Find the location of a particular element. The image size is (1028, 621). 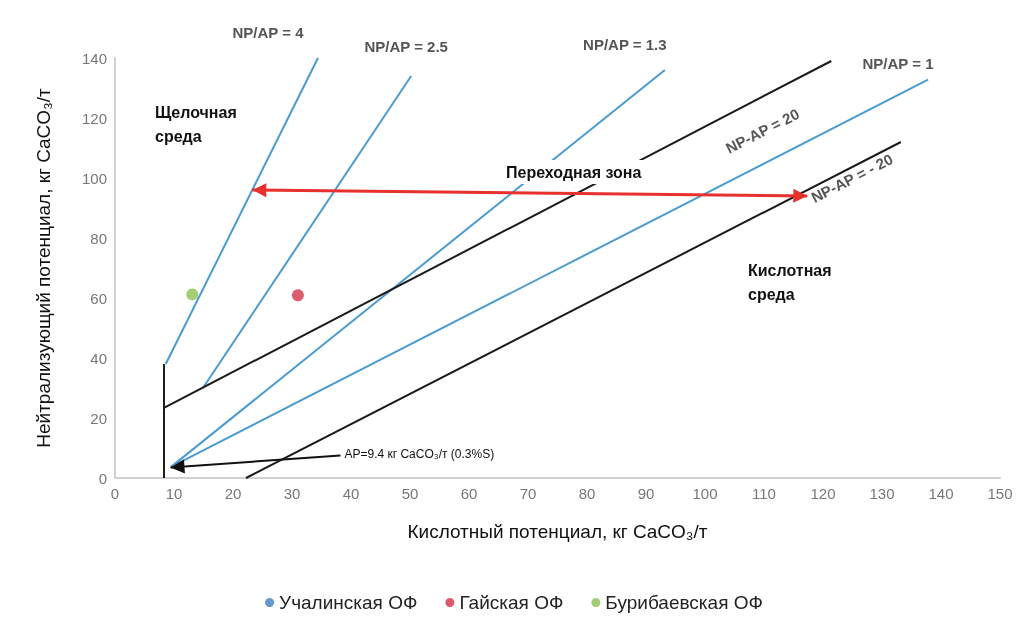

series-label: NP/AP = 1 is located at coordinates (898, 64).